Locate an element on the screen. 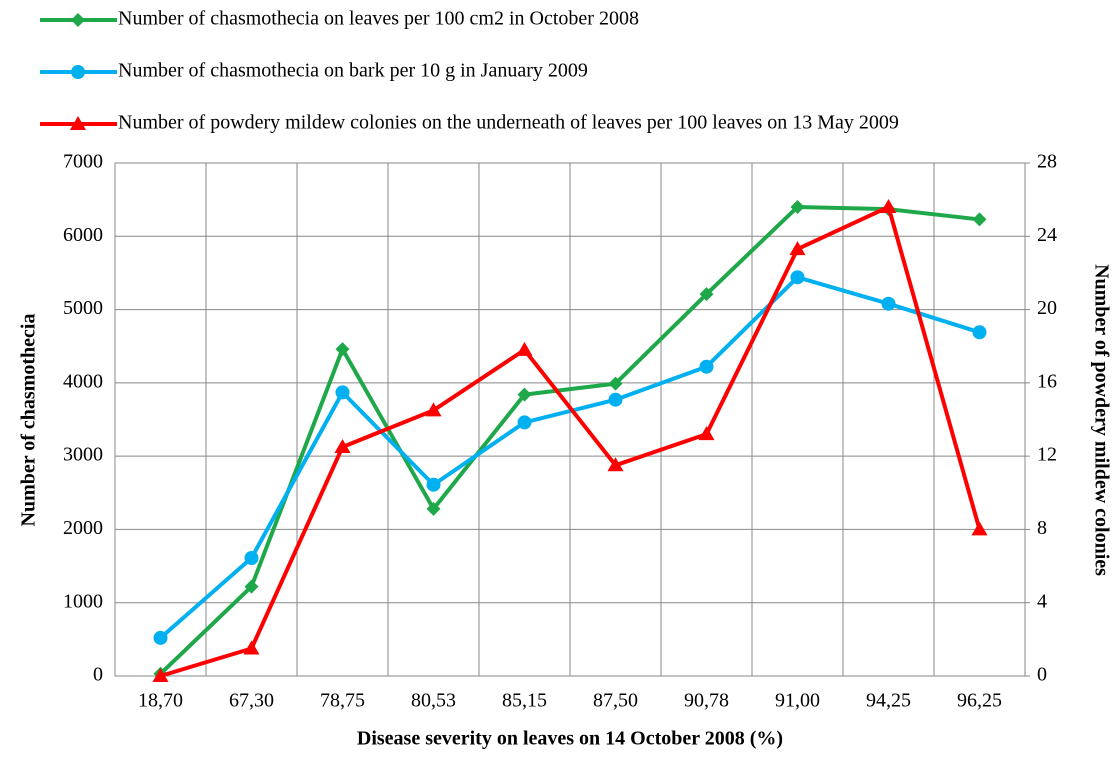  y2-axis-title: Number of powdery mildew colonies is located at coordinates (1101, 420).